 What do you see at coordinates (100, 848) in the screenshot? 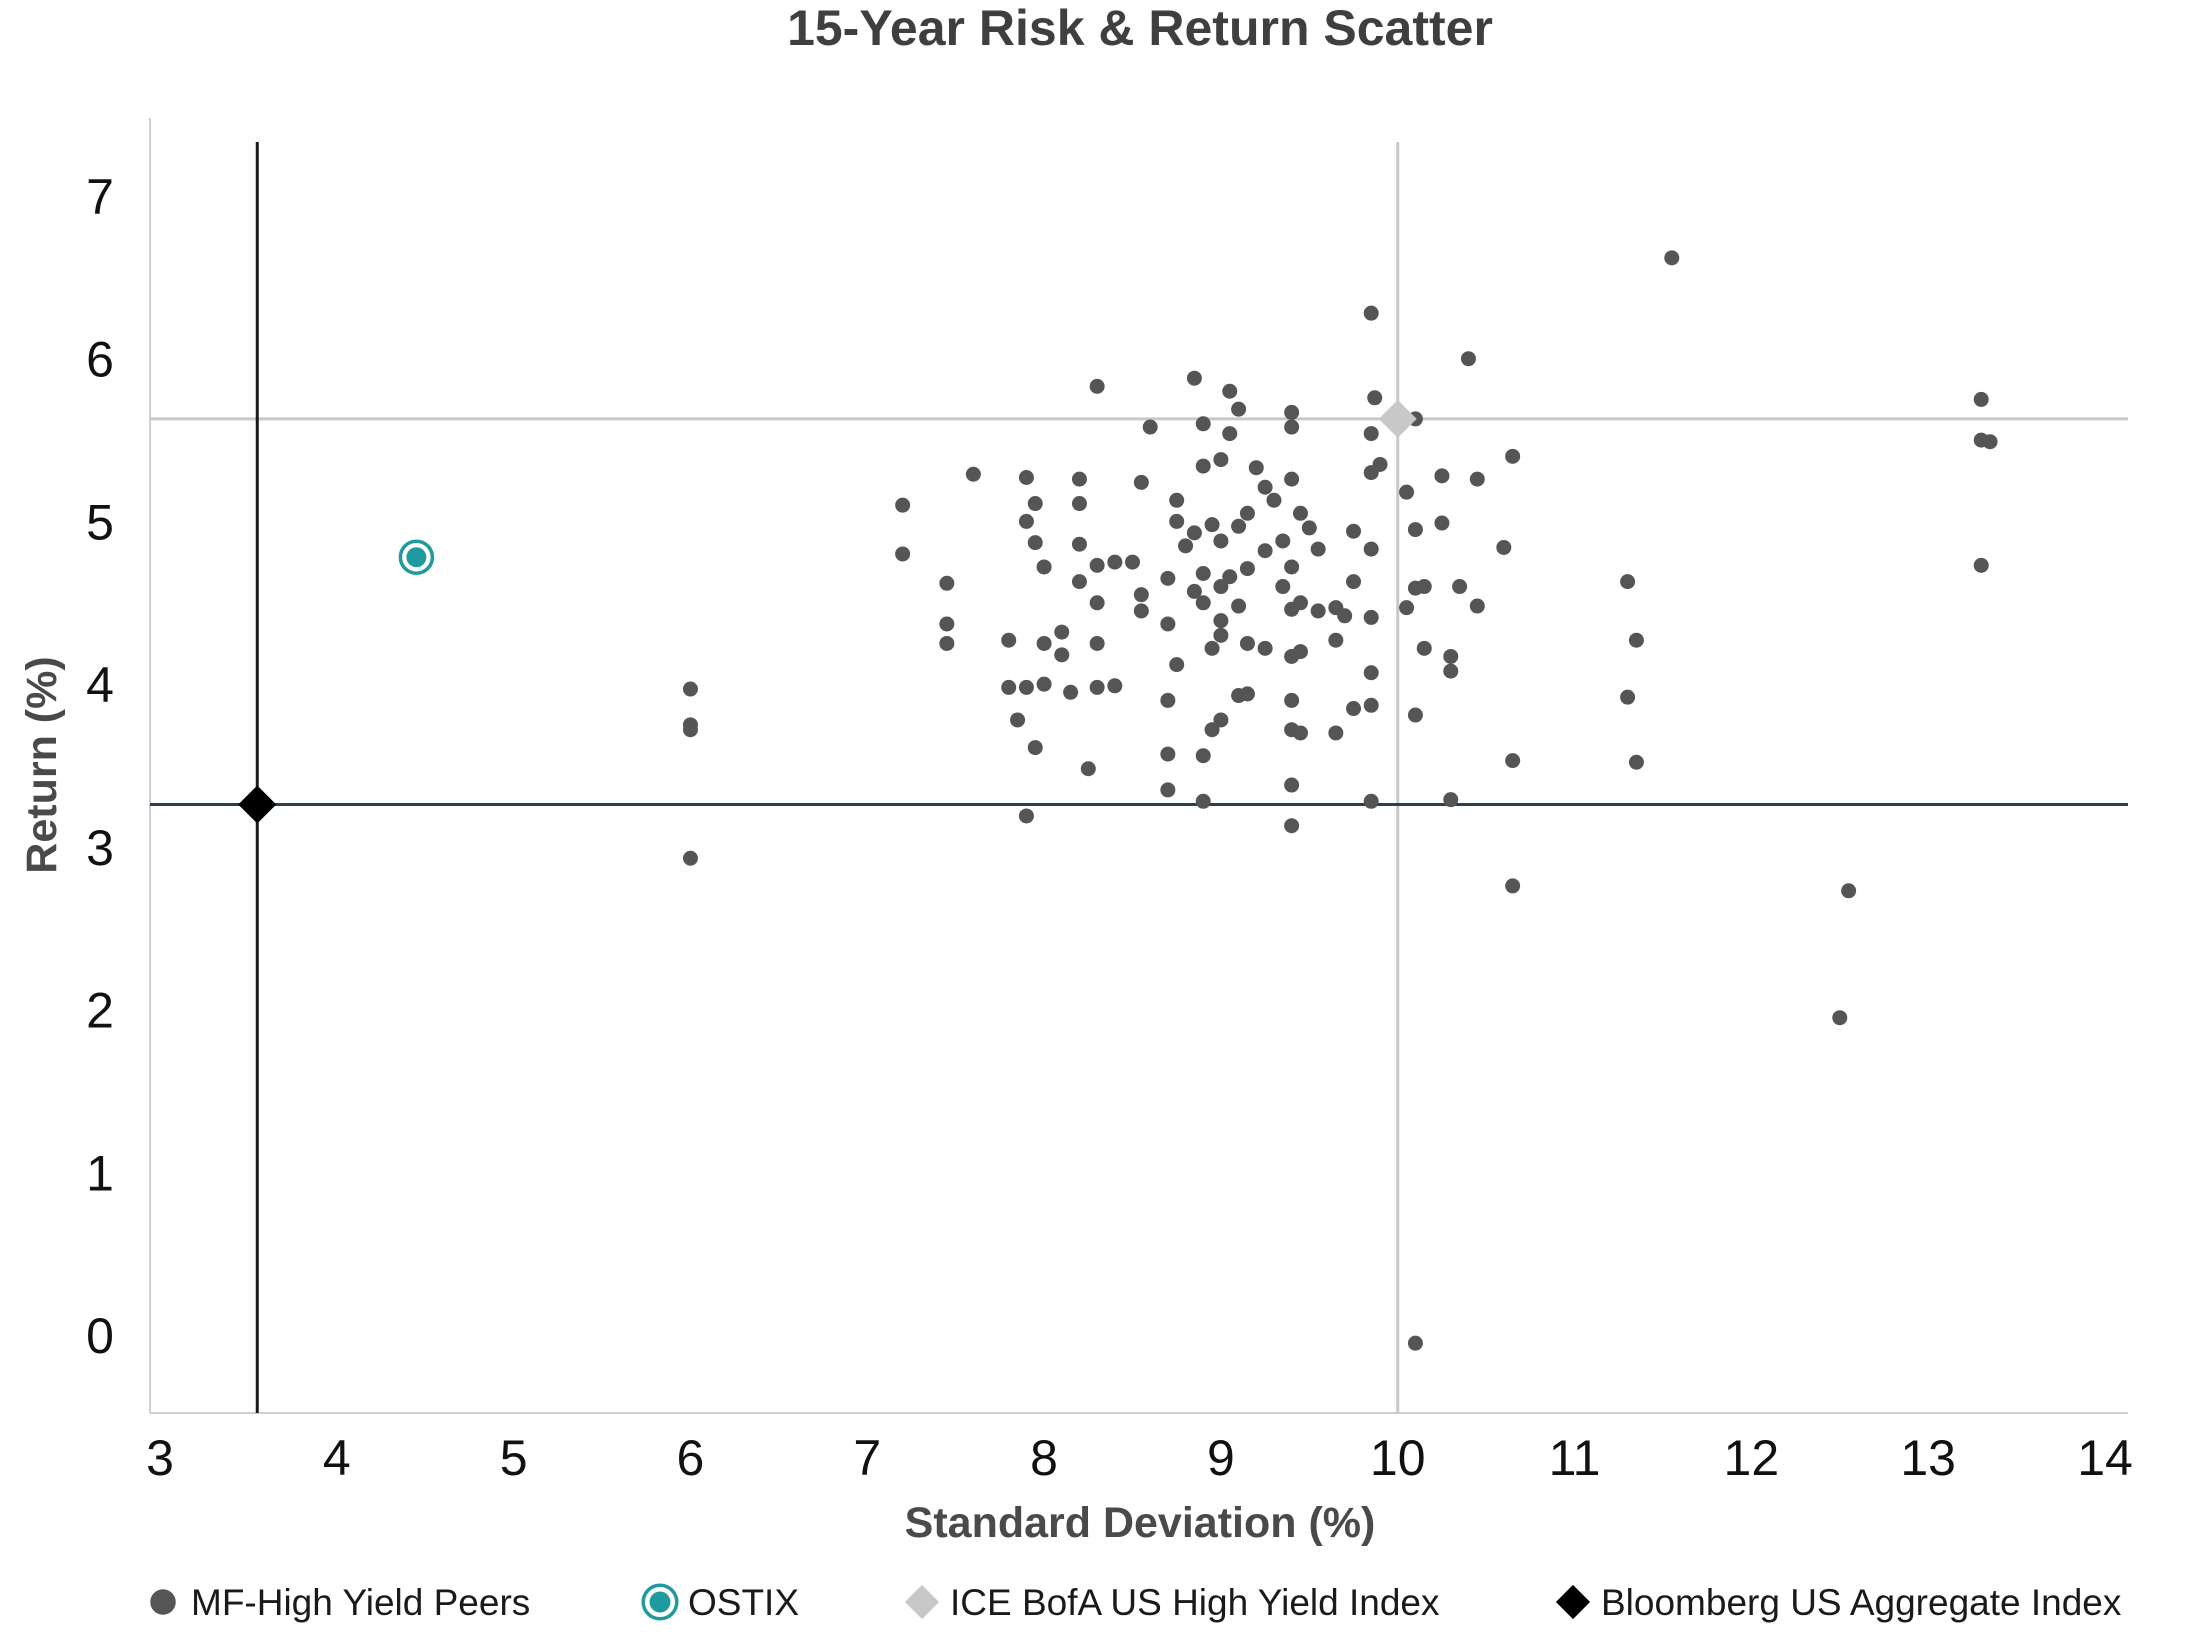
I see `y-tick-label: 3` at bounding box center [100, 848].